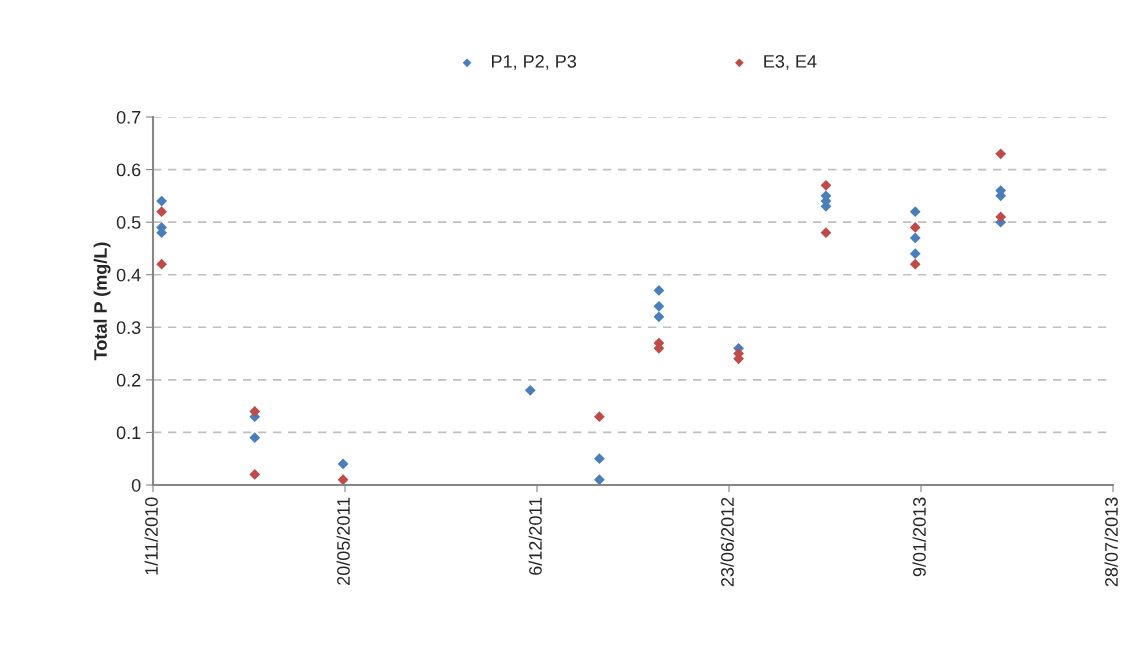  Describe the element at coordinates (128, 380) in the screenshot. I see `y-tick-label: 0.2` at that location.